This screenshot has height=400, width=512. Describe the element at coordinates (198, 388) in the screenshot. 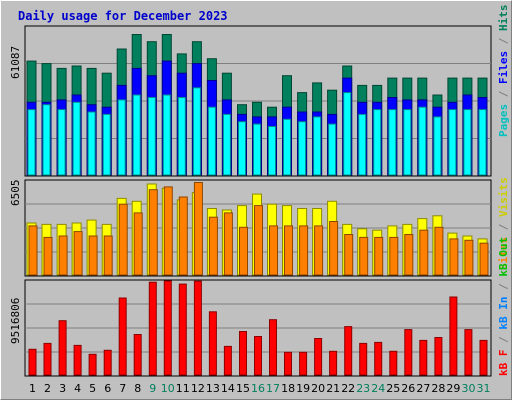

I see `x-tick-label: 12` at that location.